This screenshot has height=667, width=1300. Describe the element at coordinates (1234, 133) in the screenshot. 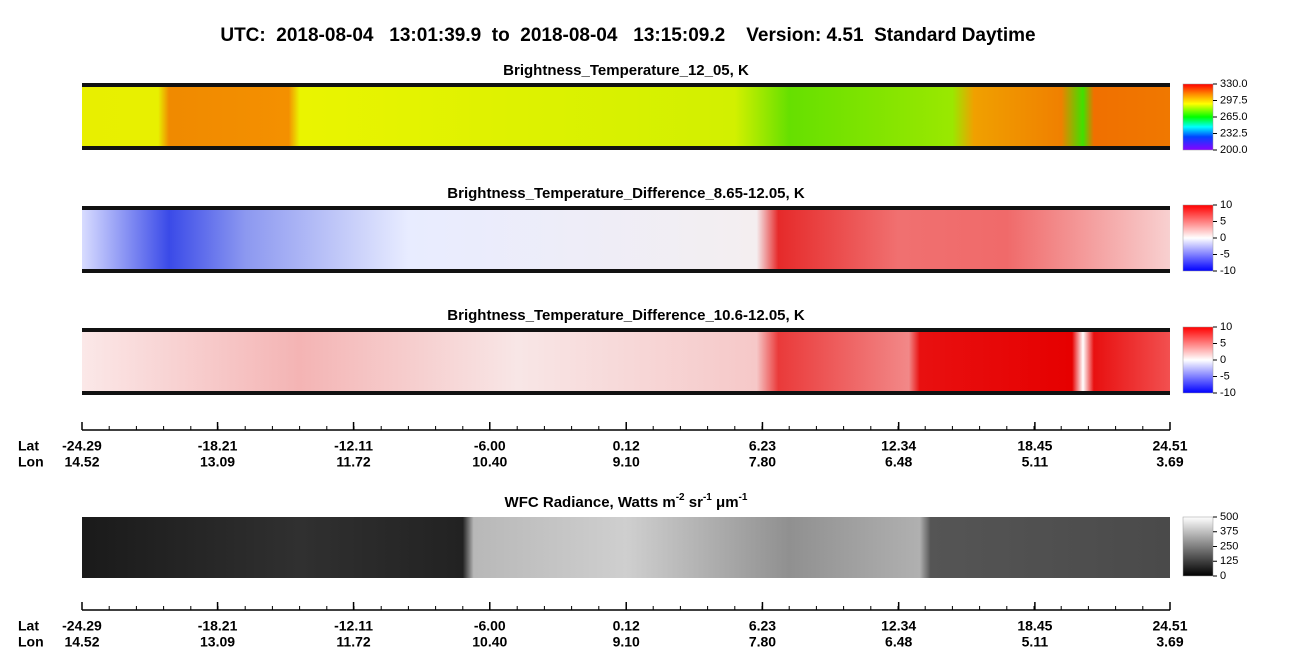

I see `colorbar-label: 232.5` at that location.